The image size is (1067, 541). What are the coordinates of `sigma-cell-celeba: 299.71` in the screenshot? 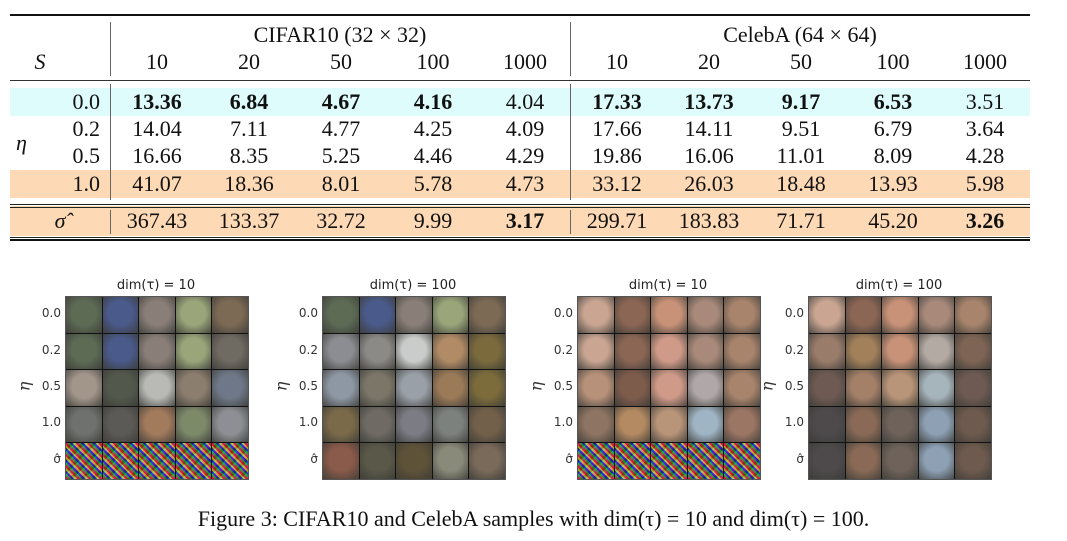 It's located at (617, 220).